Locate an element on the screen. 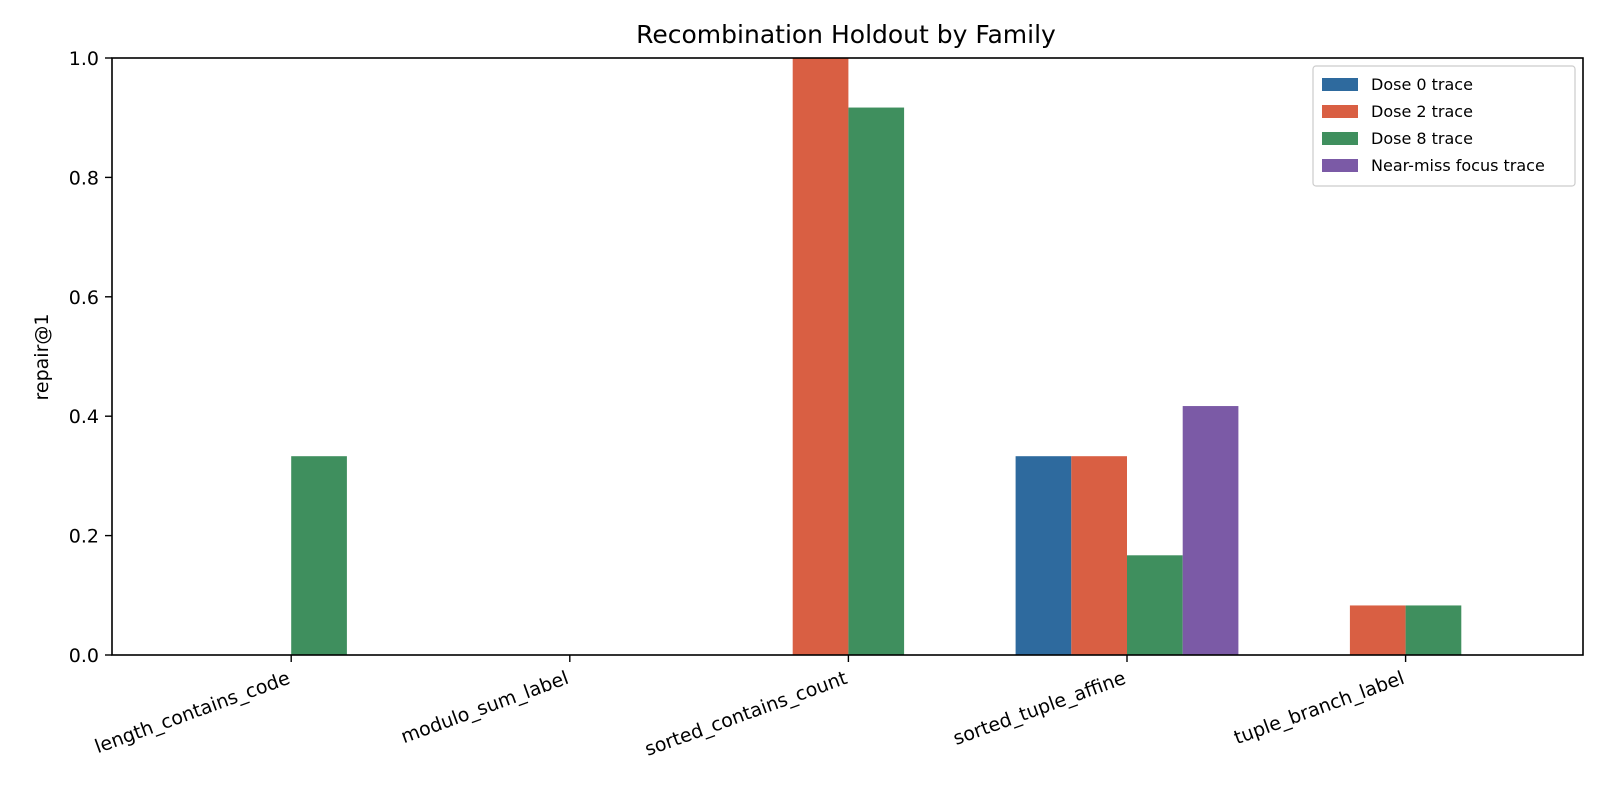  legend-label: Dose 2 trace is located at coordinates (1422, 111).